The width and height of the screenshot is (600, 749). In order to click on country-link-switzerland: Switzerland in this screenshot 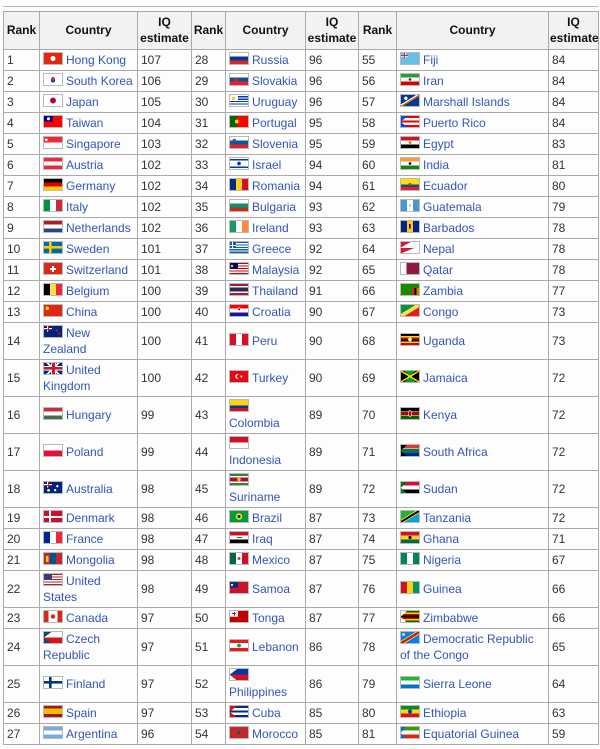, I will do `click(97, 270)`.